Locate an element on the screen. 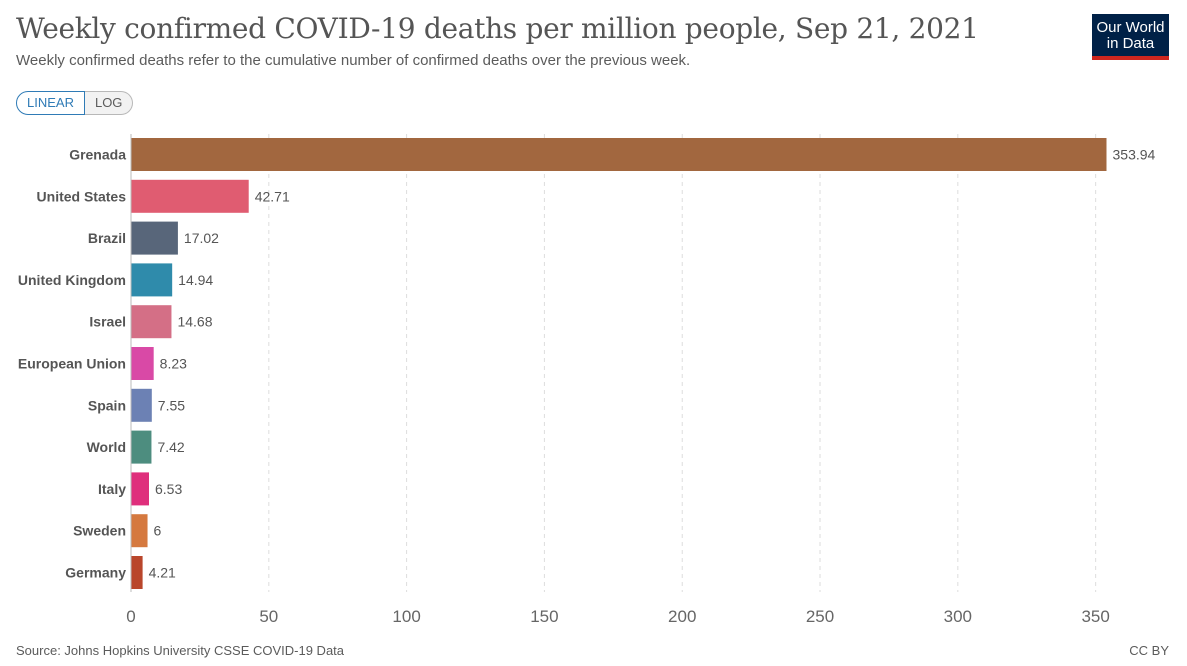 The height and width of the screenshot is (666, 1187). value-label: 6.53 is located at coordinates (168, 489).